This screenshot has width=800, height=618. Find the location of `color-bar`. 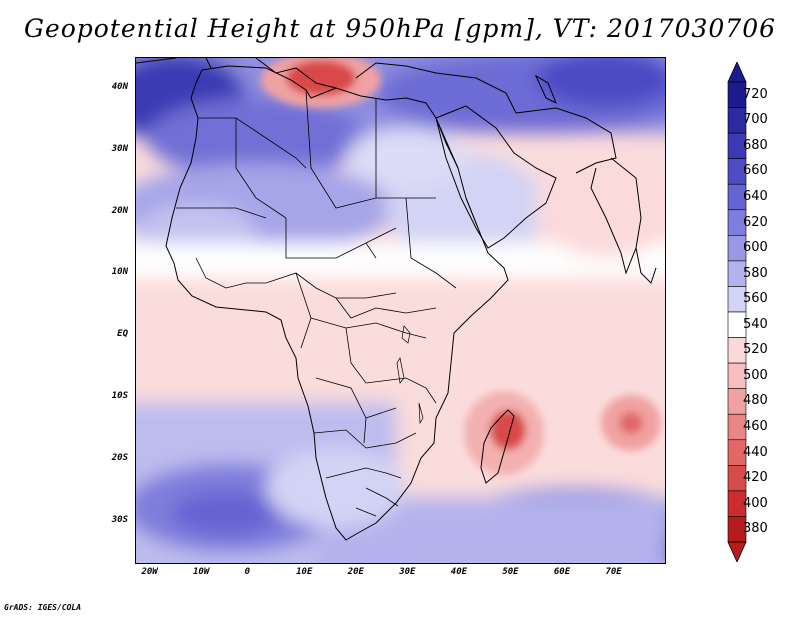

color-bar is located at coordinates (737, 312).